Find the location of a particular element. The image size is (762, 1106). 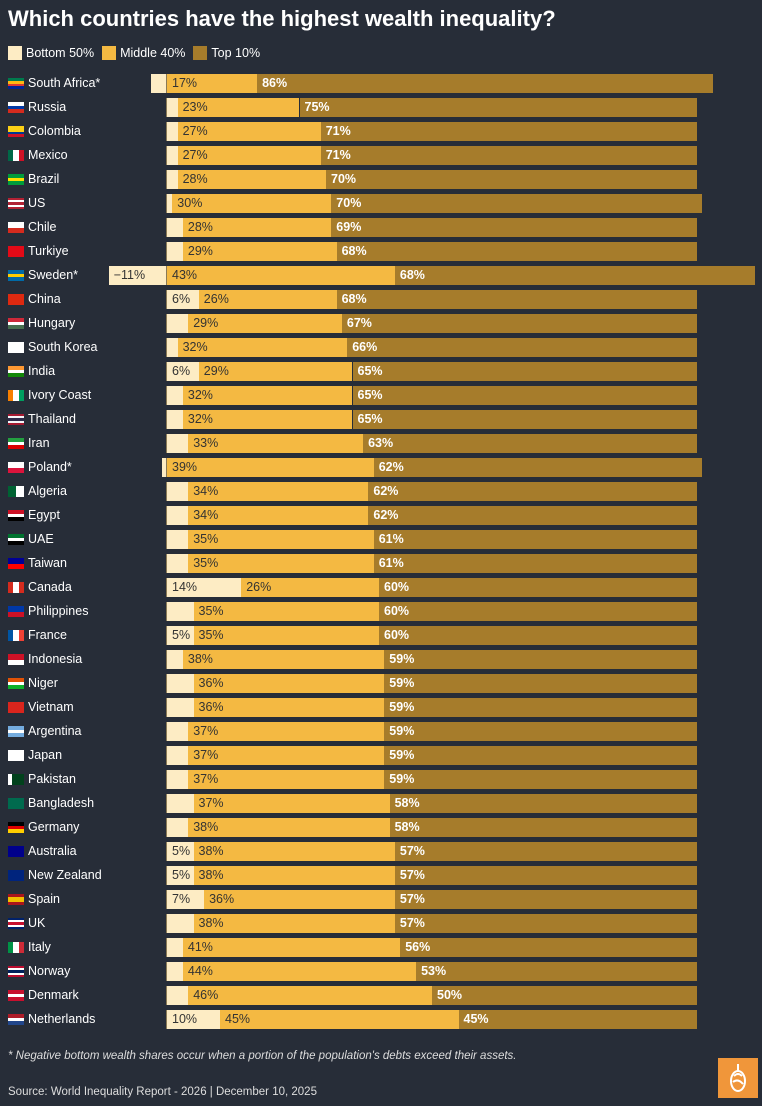

chart-row: Denmark 46% 50% is located at coordinates (381, 996).